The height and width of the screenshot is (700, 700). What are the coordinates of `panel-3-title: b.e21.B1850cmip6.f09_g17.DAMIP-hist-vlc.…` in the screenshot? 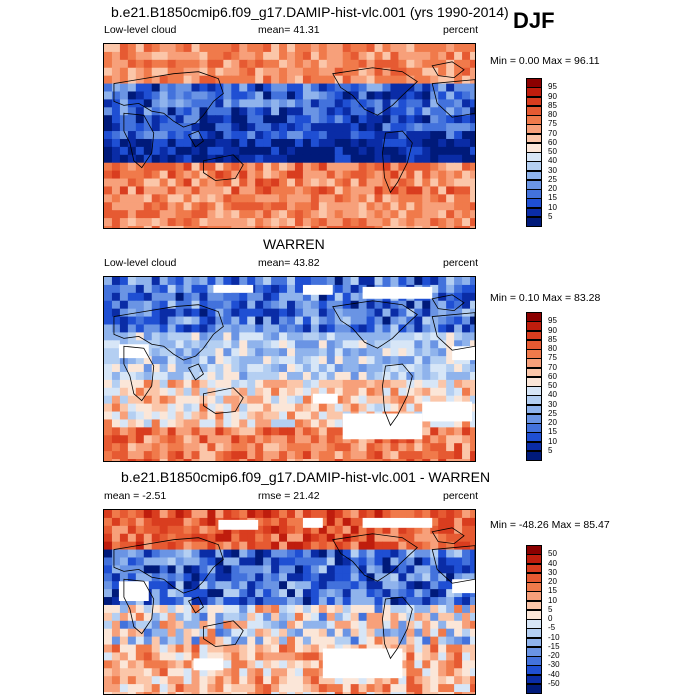 It's located at (306, 477).